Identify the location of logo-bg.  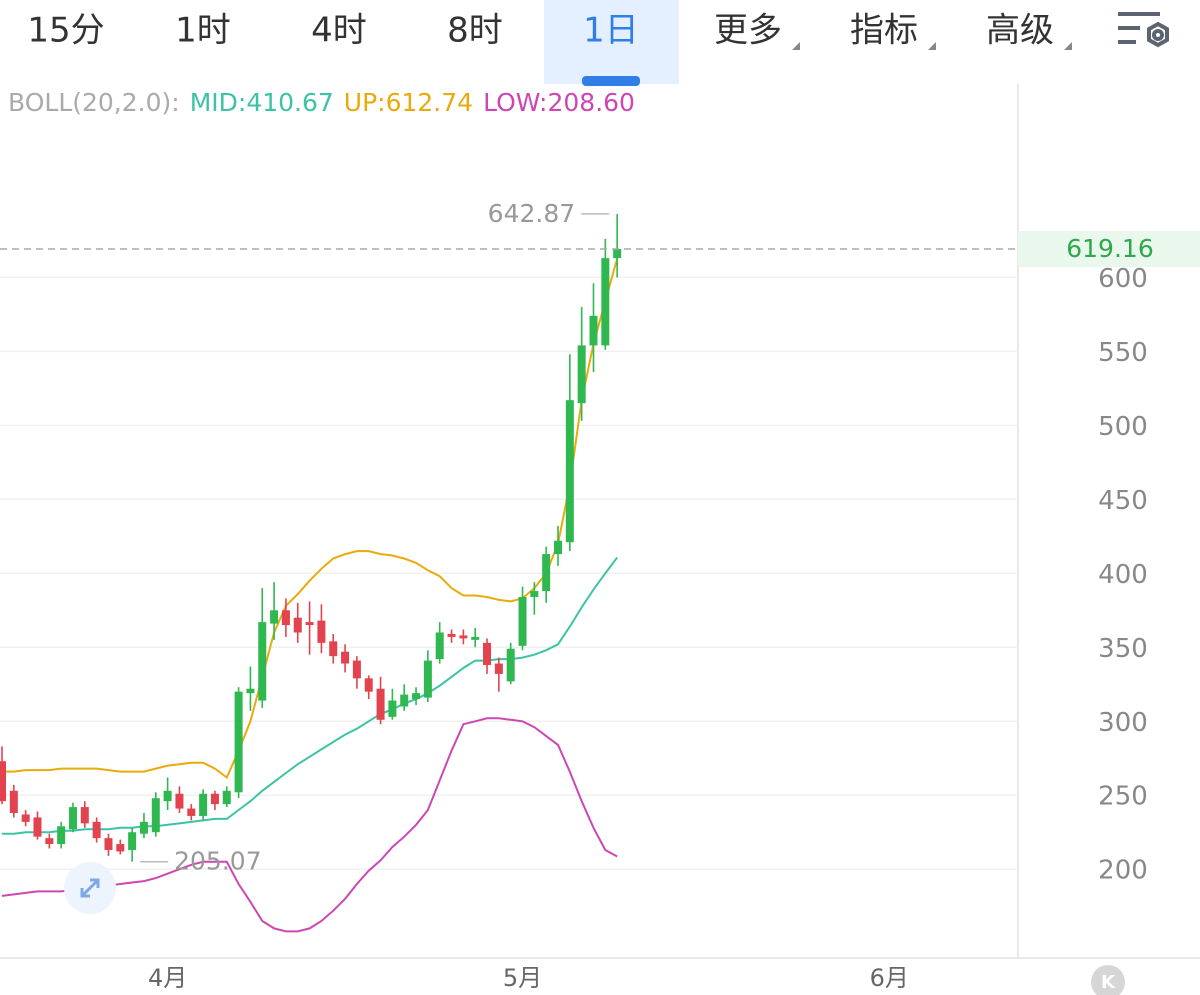
(1108, 980).